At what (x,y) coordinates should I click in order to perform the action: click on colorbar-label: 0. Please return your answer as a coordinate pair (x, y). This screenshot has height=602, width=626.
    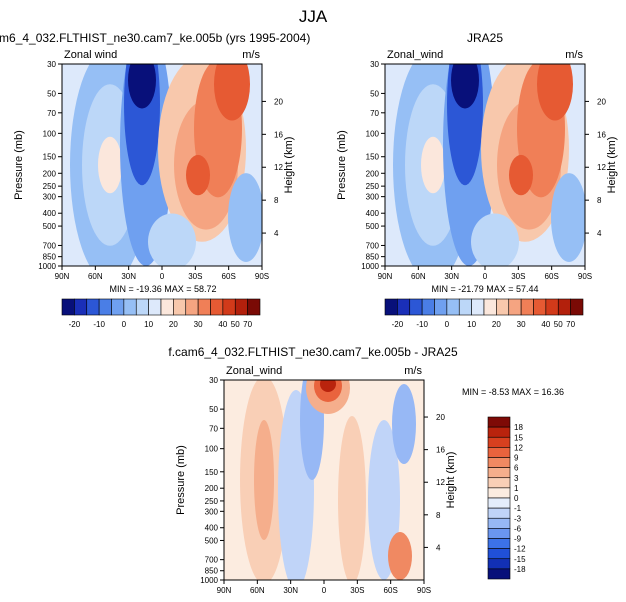
    Looking at the image, I should click on (124, 324).